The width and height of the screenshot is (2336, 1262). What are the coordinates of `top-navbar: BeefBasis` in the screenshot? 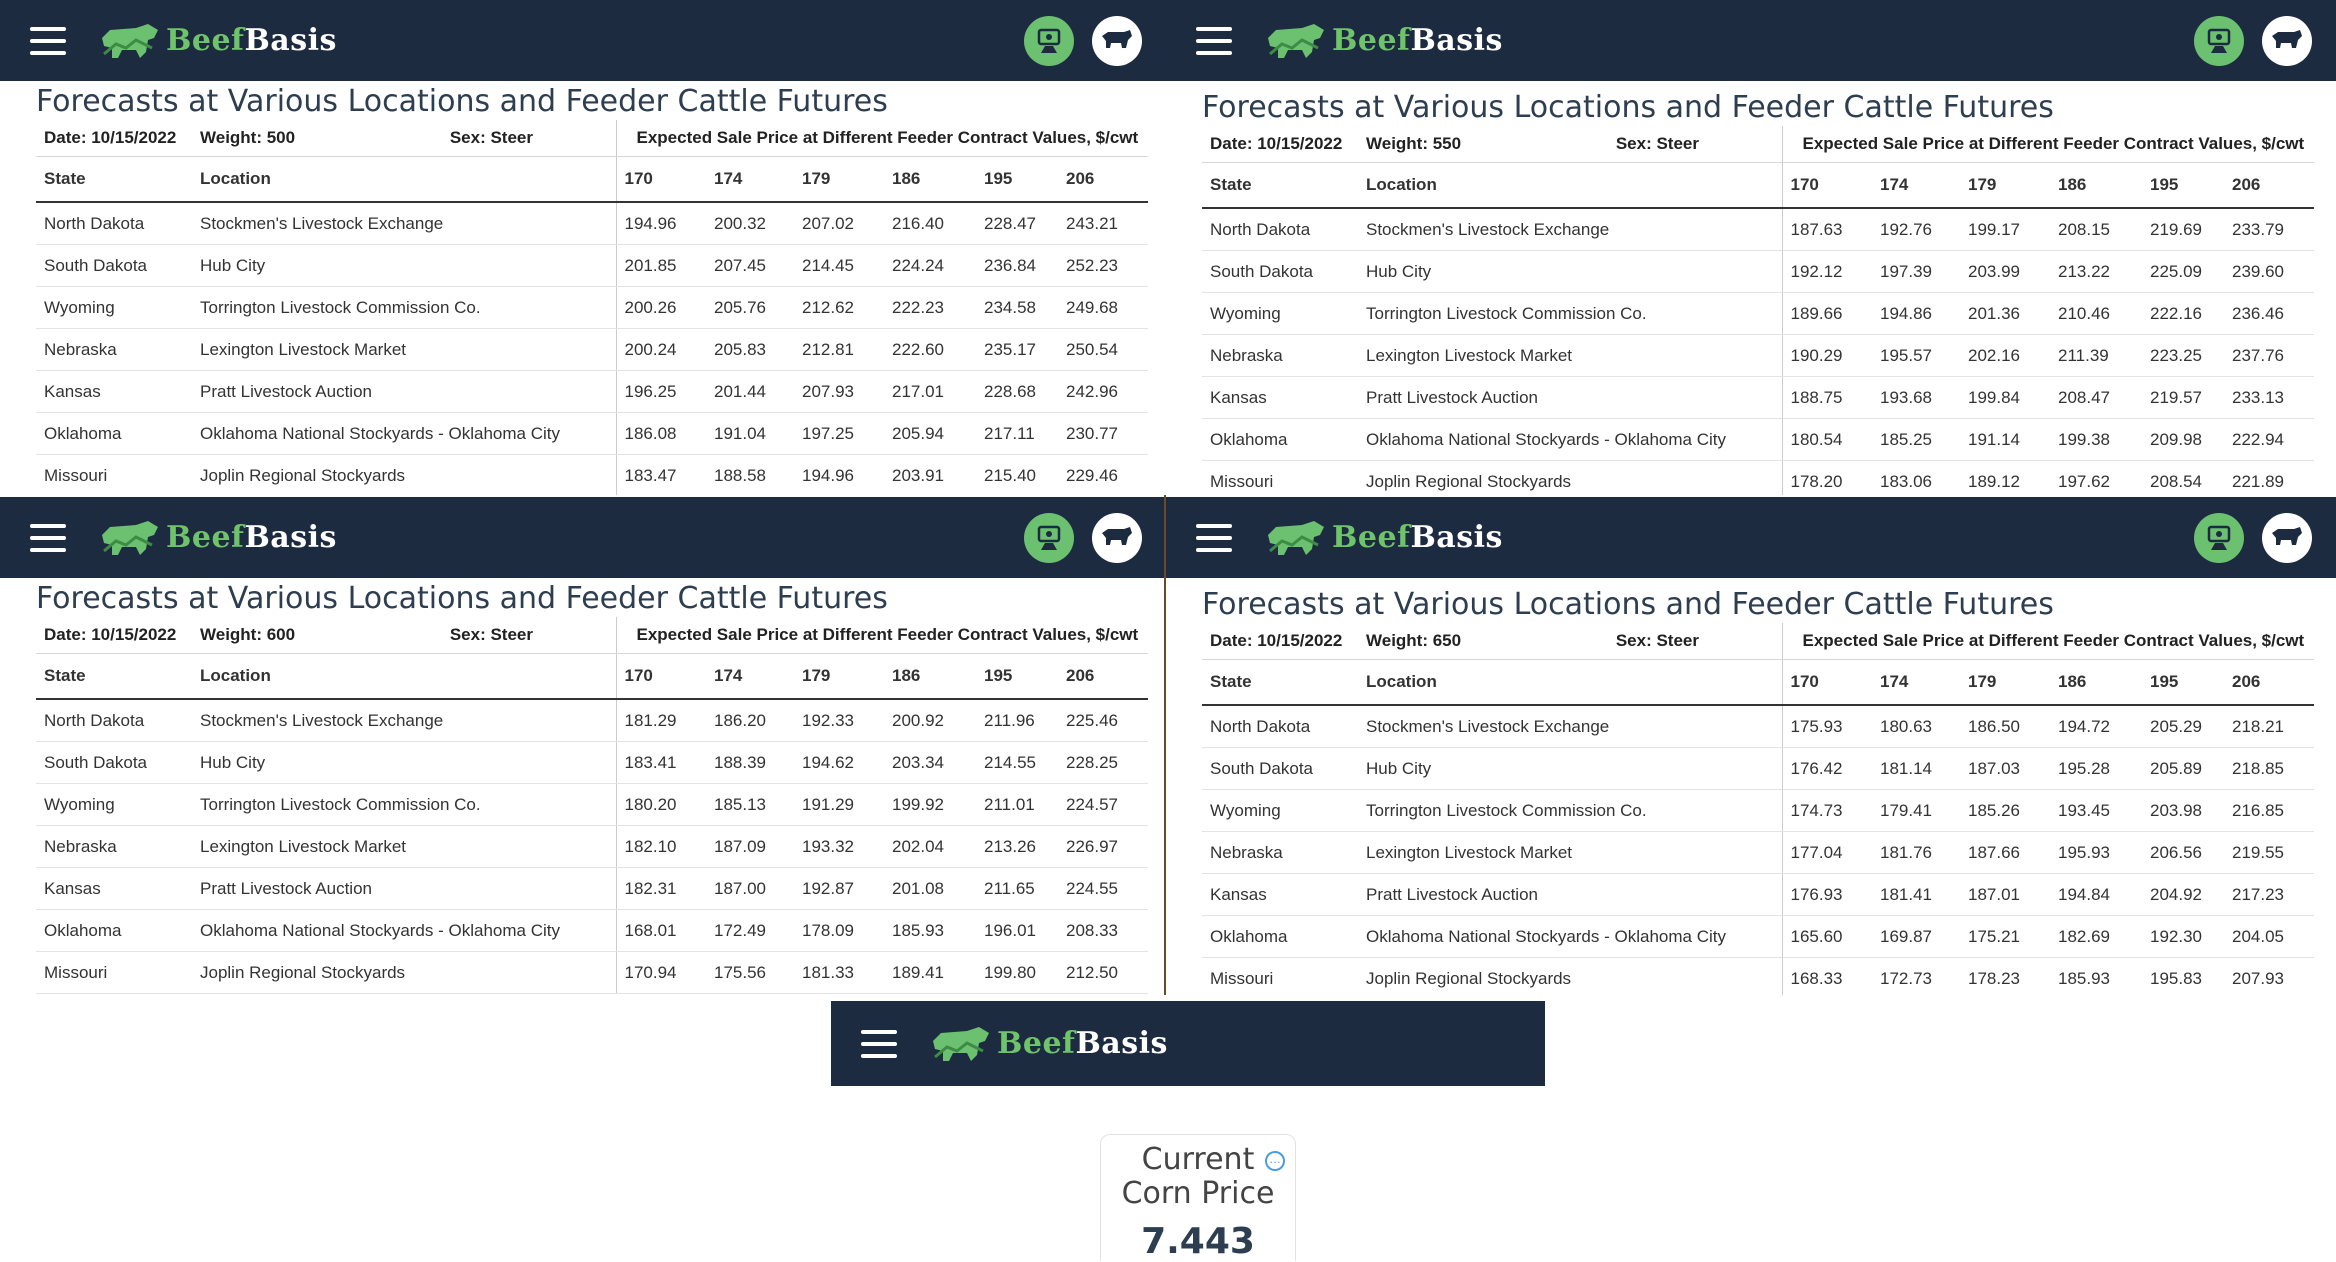 It's located at (1751, 40).